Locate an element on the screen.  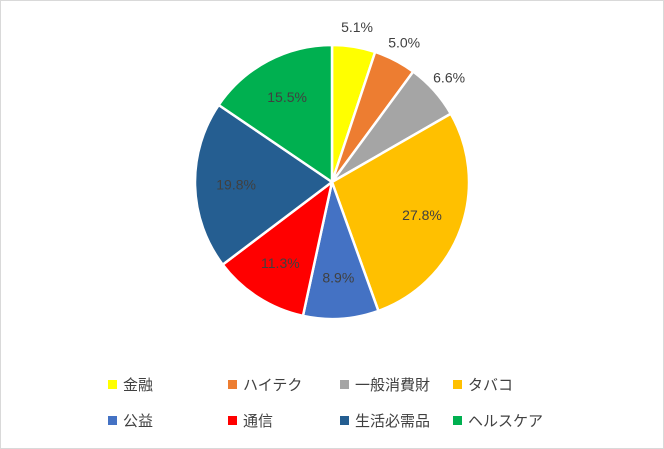
pie-slice-consumer-staples is located at coordinates (263, 184).